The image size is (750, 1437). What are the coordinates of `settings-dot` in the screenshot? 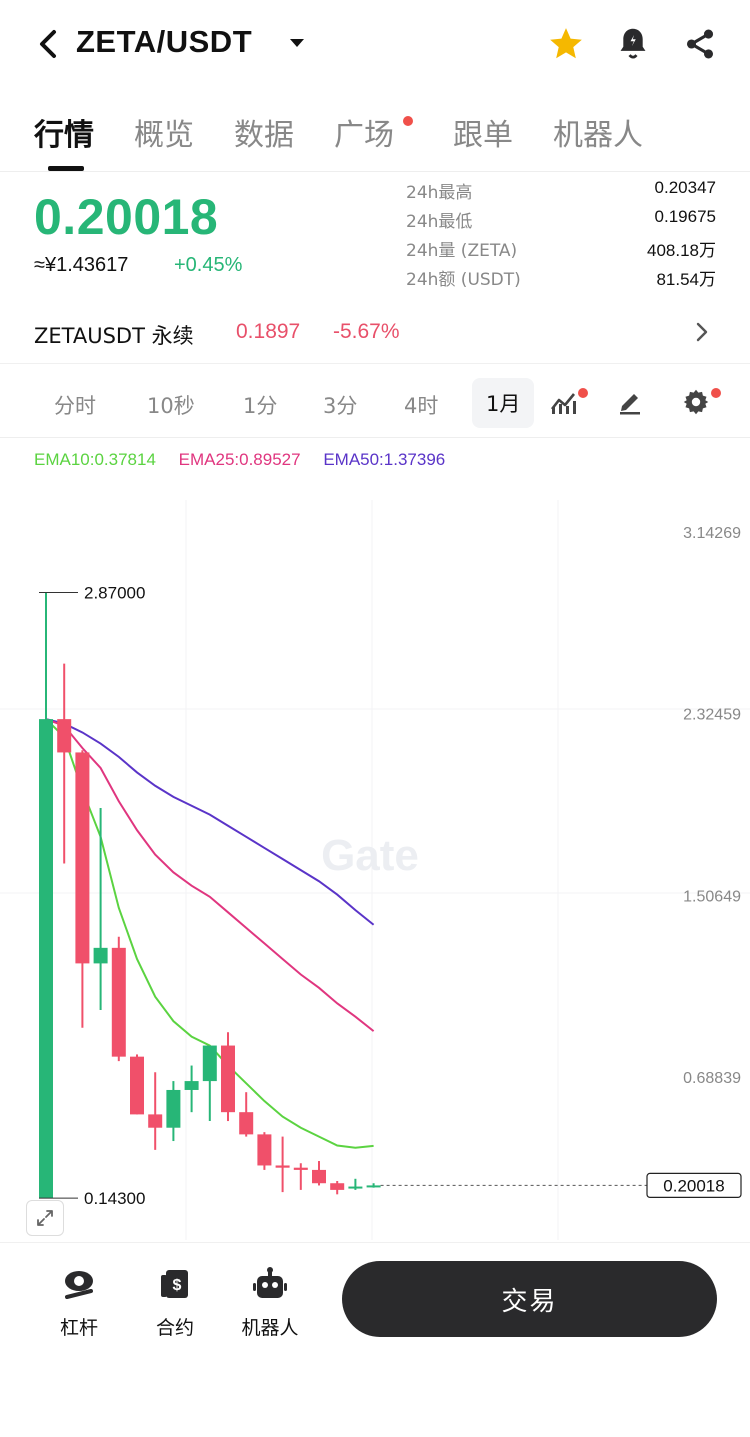 It's located at (716, 393).